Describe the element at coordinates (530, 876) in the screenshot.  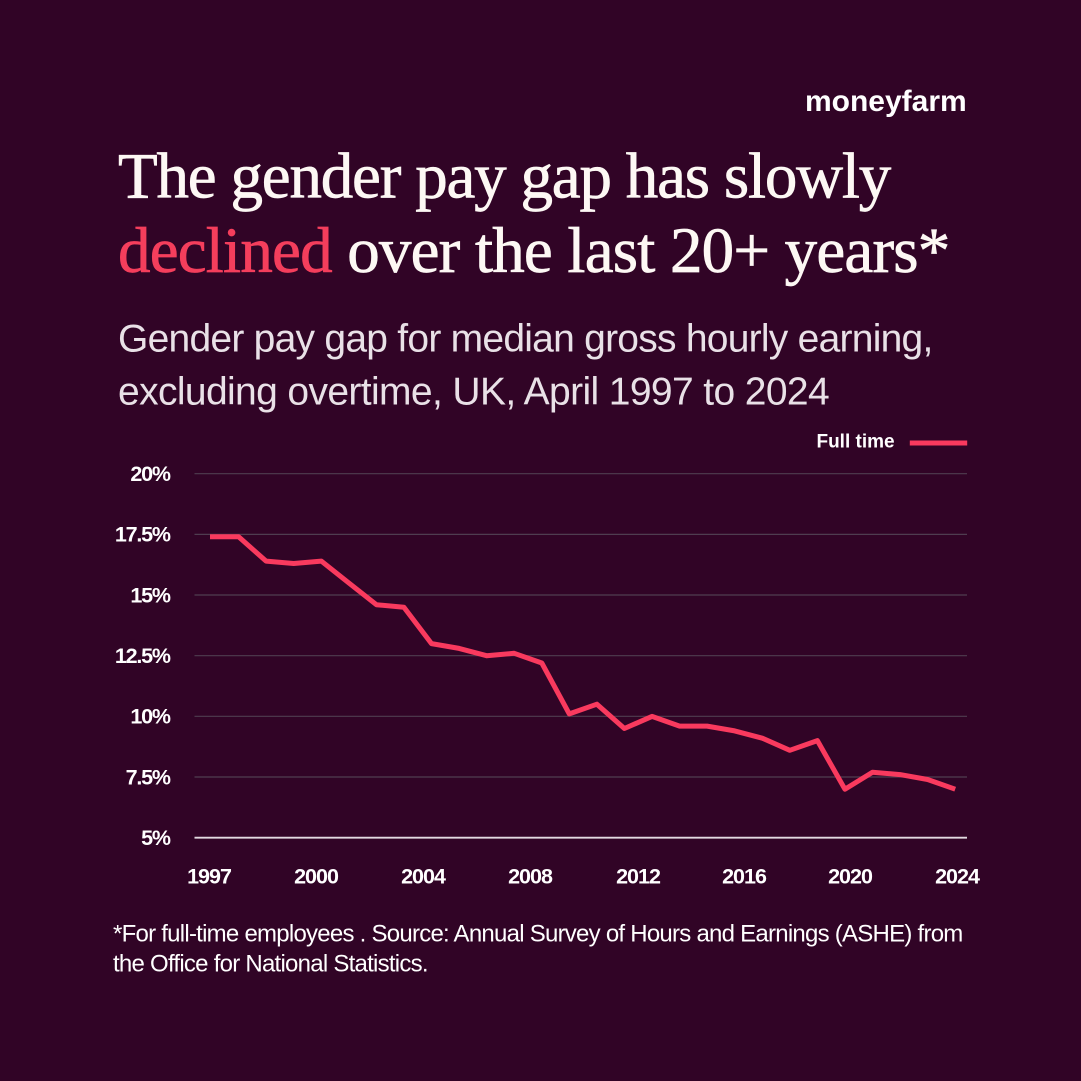
I see `svg-text: 2008` at that location.